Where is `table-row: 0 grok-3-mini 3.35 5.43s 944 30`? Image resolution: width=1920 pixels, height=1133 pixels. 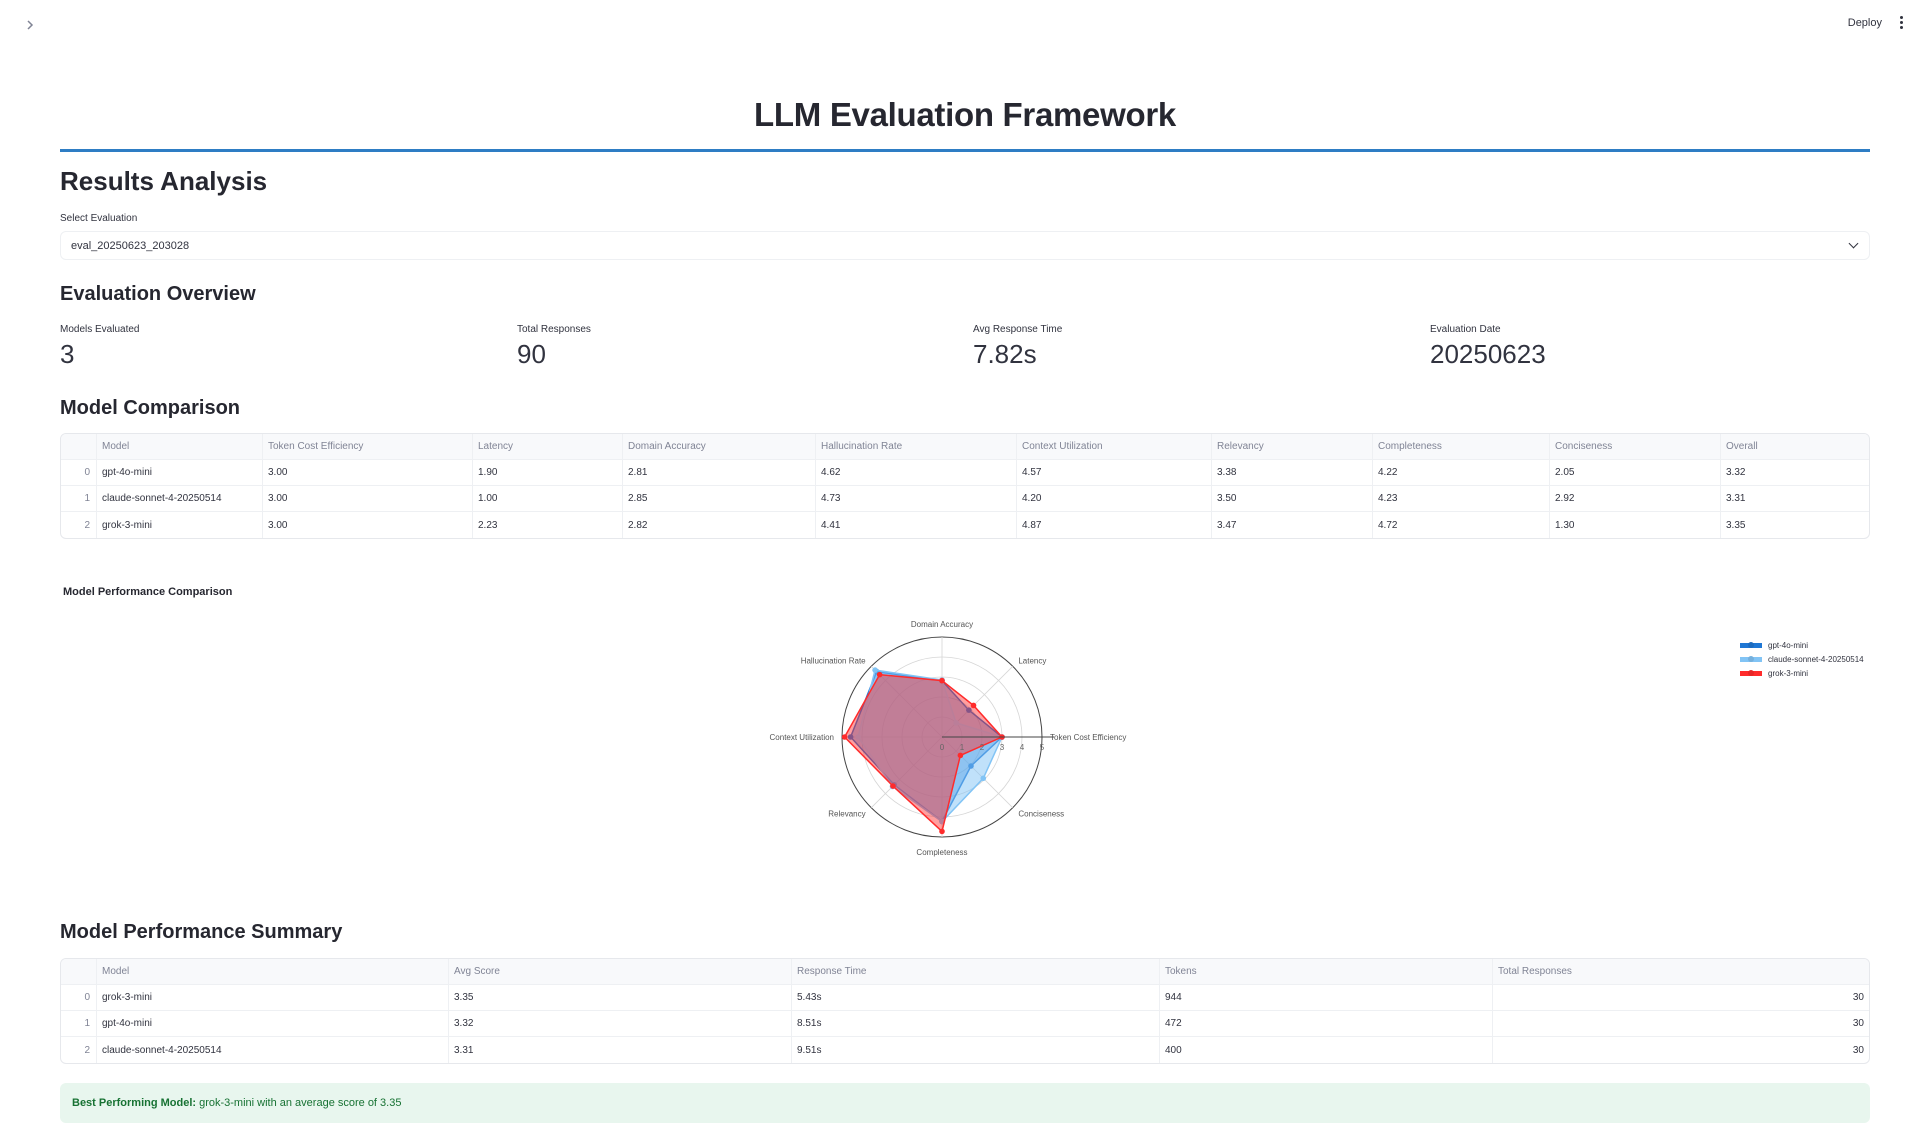 table-row: 0 grok-3-mini 3.35 5.43s 944 30 is located at coordinates (965, 998).